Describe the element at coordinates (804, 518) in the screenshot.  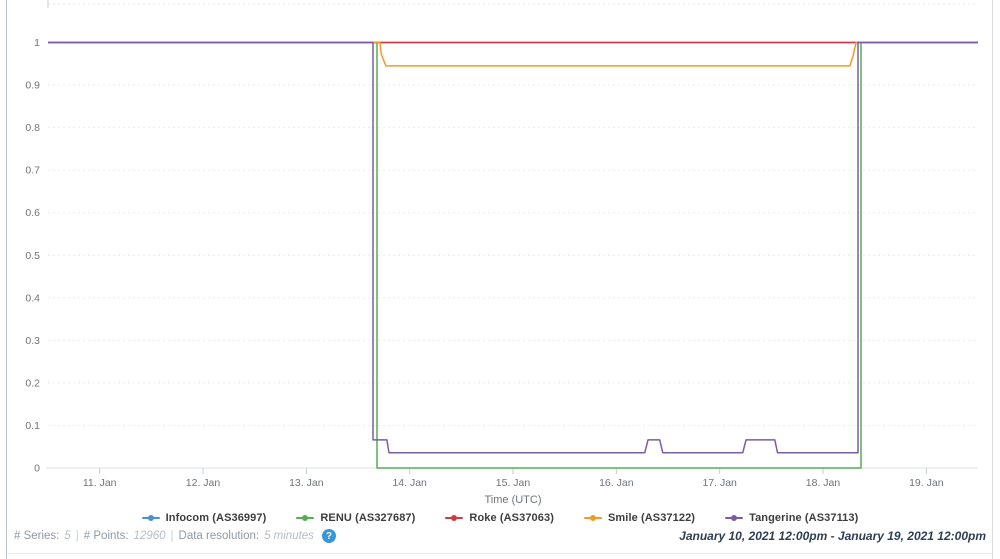
I see `legend-label: Tangerine (AS37113)` at that location.